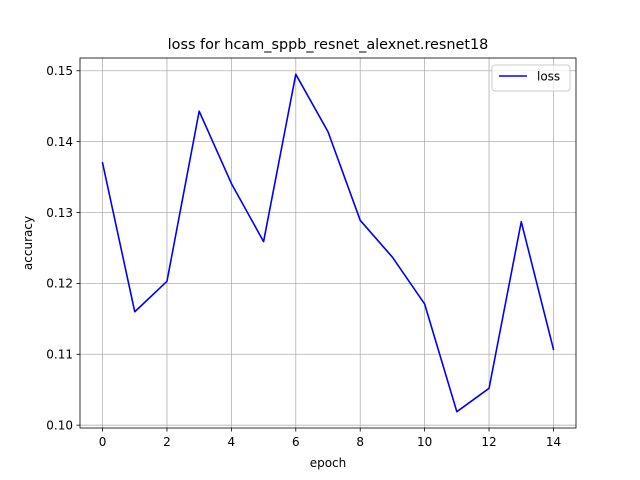  Describe the element at coordinates (103, 442) in the screenshot. I see `x-tick-label-0: 0` at that location.